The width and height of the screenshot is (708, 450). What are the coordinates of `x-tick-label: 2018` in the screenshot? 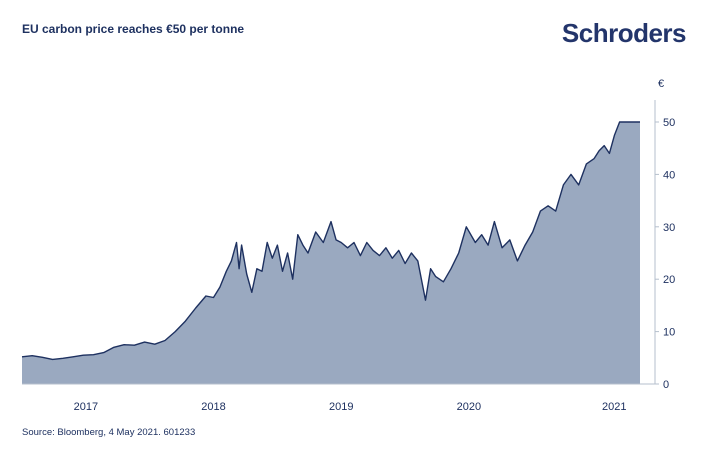 It's located at (213, 407).